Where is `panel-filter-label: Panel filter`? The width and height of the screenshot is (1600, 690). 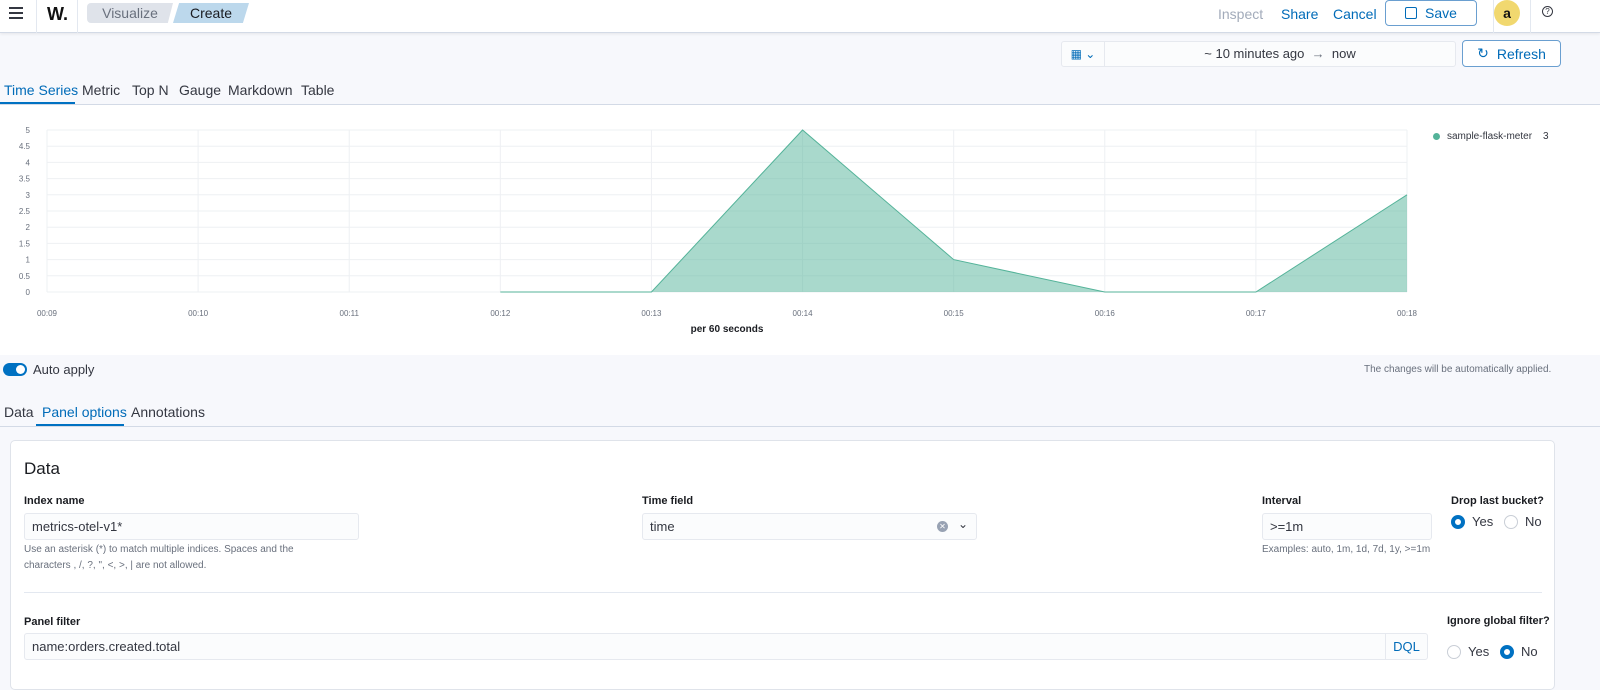
panel-filter-label: Panel filter is located at coordinates (52, 622).